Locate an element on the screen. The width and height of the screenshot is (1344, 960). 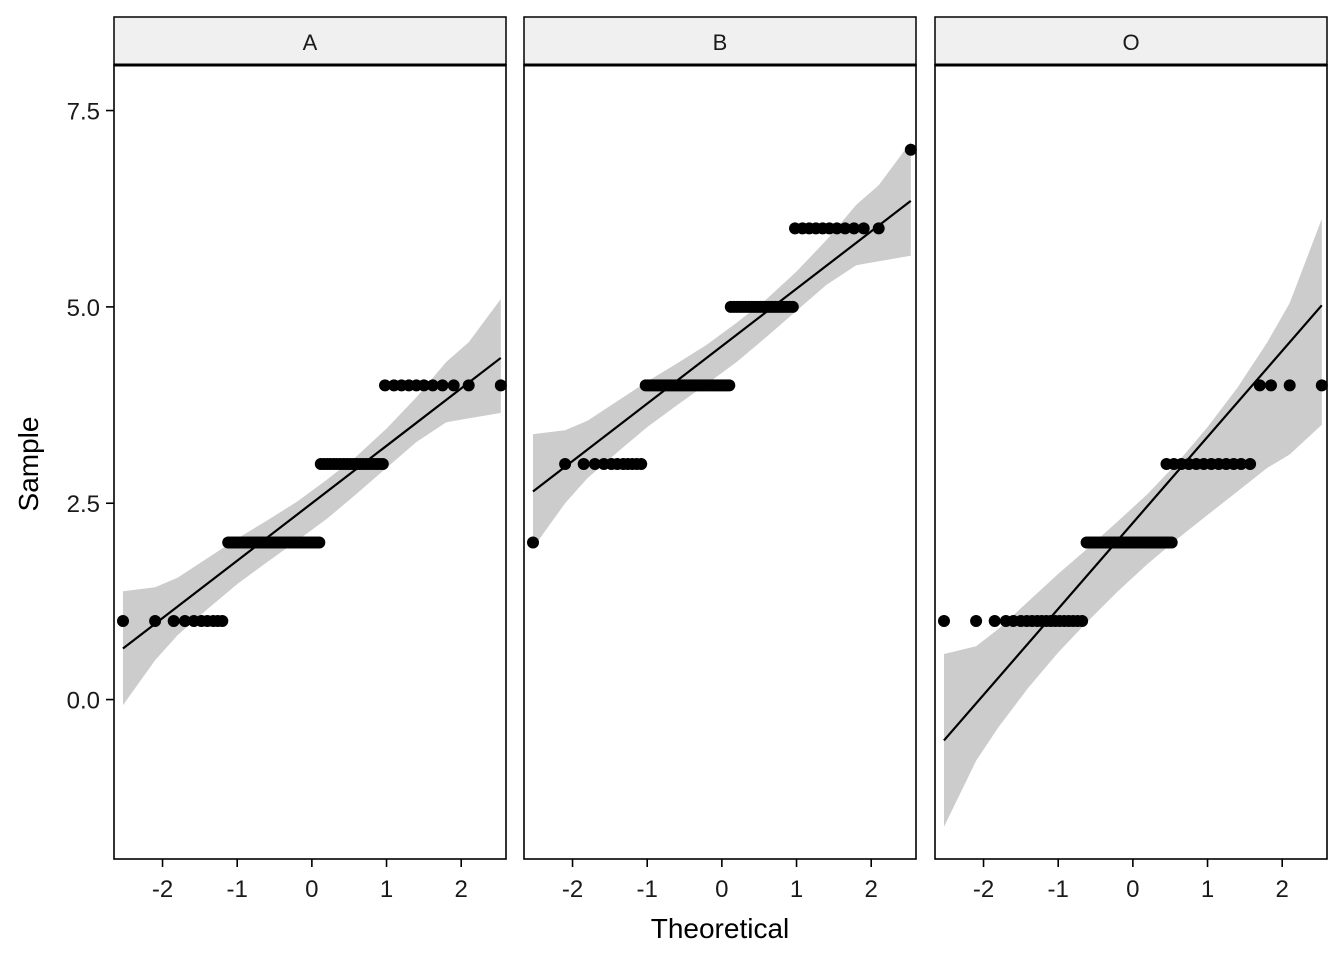
y-axis-title: Sample is located at coordinates (28, 464).